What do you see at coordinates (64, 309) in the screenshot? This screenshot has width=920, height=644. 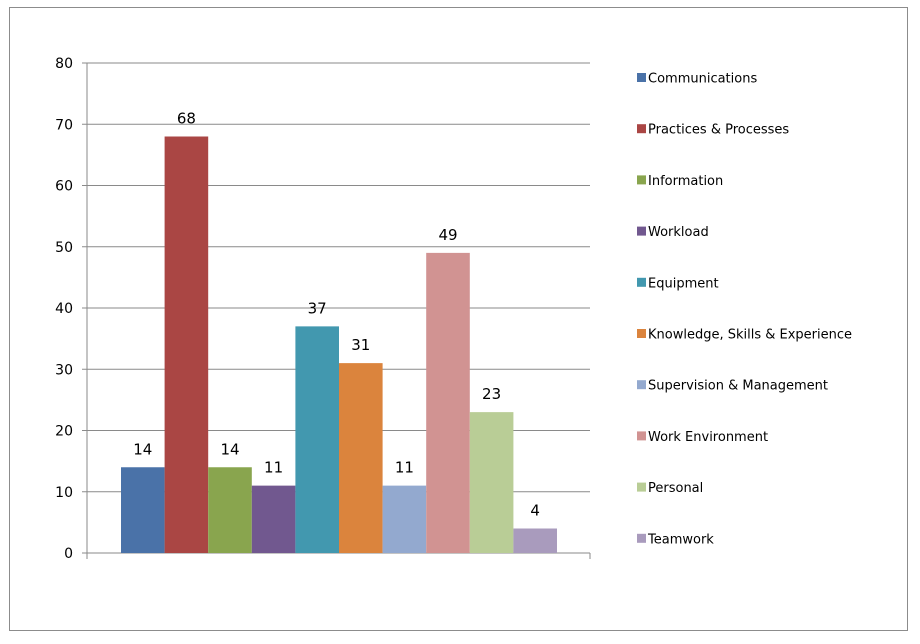 I see `y-tick-label: 40` at bounding box center [64, 309].